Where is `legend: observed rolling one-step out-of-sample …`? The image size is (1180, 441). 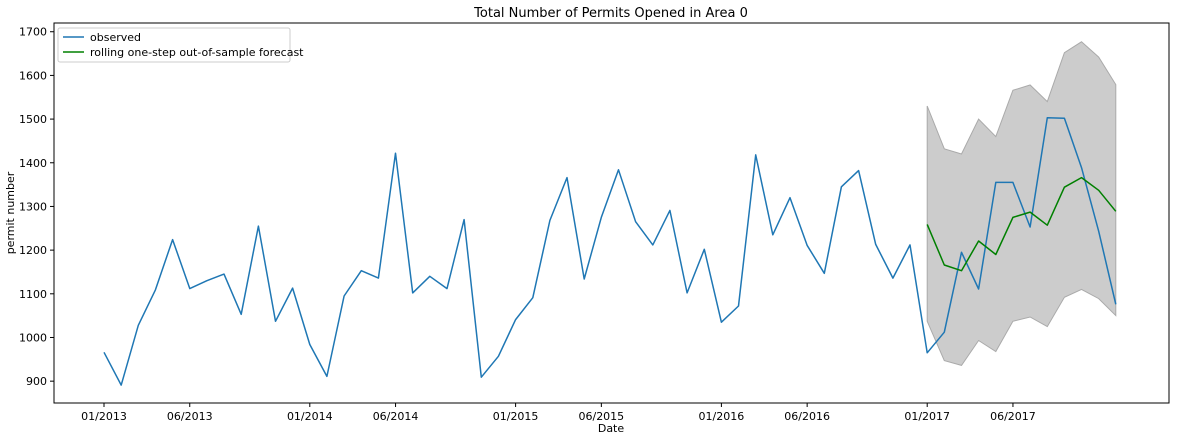 legend: observed rolling one-step out-of-sample … is located at coordinates (180, 45).